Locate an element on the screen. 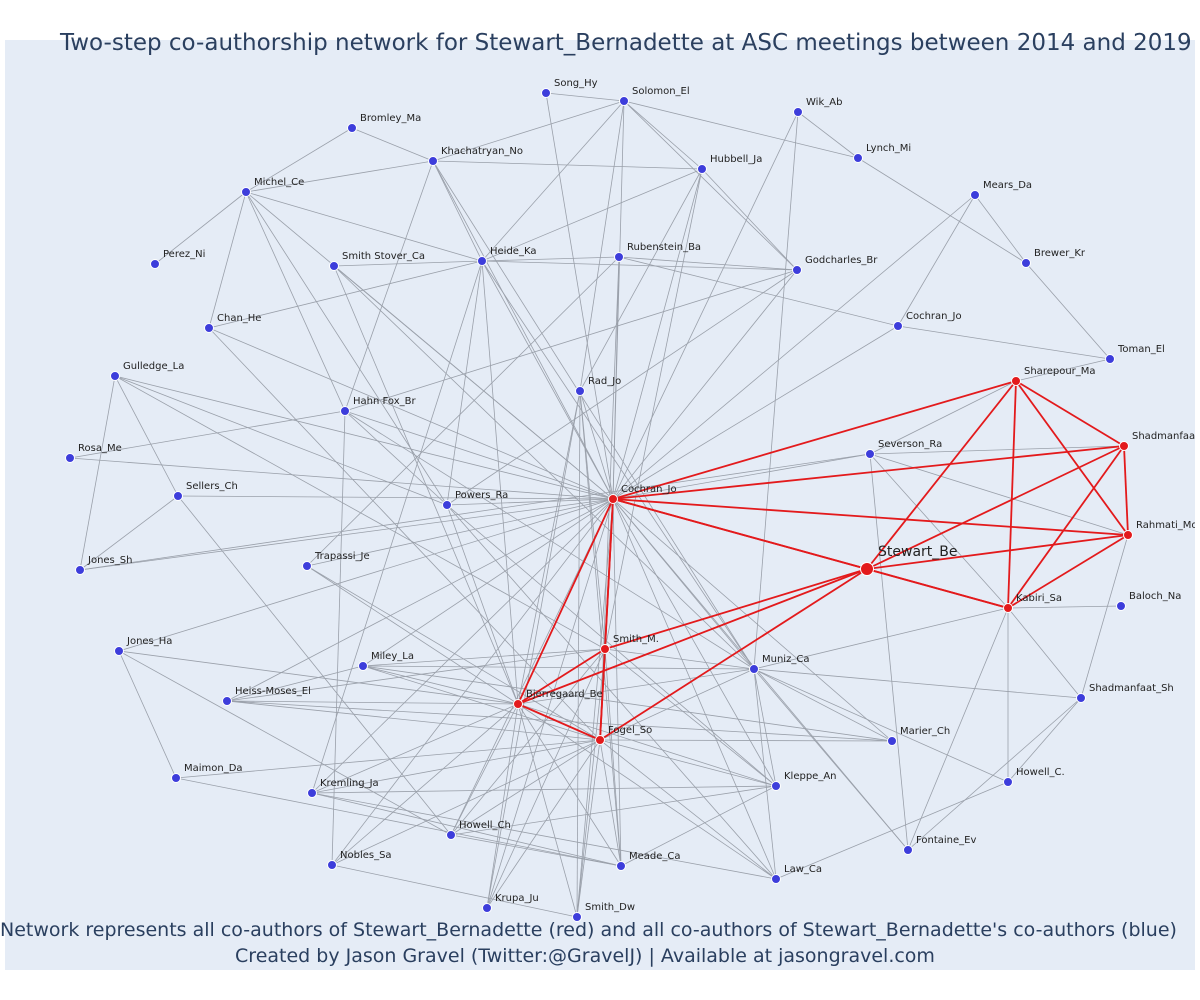  node-khachatryan-no: Khachatryan_No is located at coordinates (476, 156).